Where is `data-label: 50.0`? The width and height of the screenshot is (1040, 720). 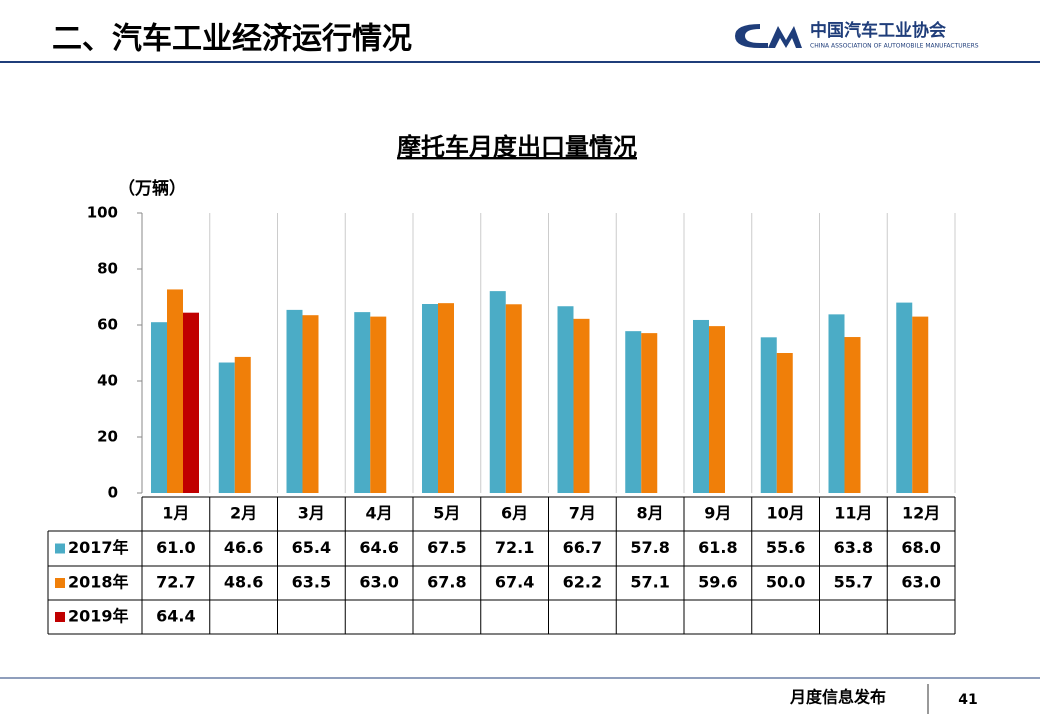 data-label: 50.0 is located at coordinates (785, 582).